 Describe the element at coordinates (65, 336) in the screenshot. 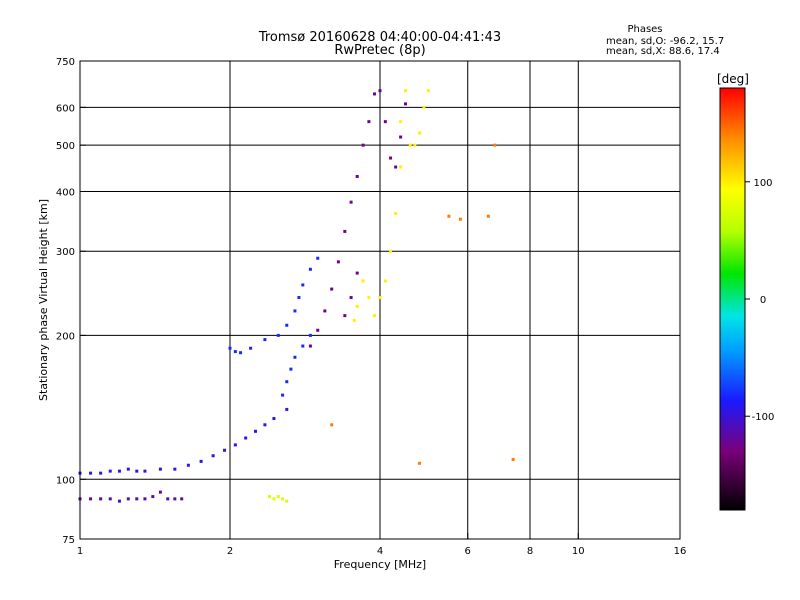

I see `y-tick-label: 200` at that location.